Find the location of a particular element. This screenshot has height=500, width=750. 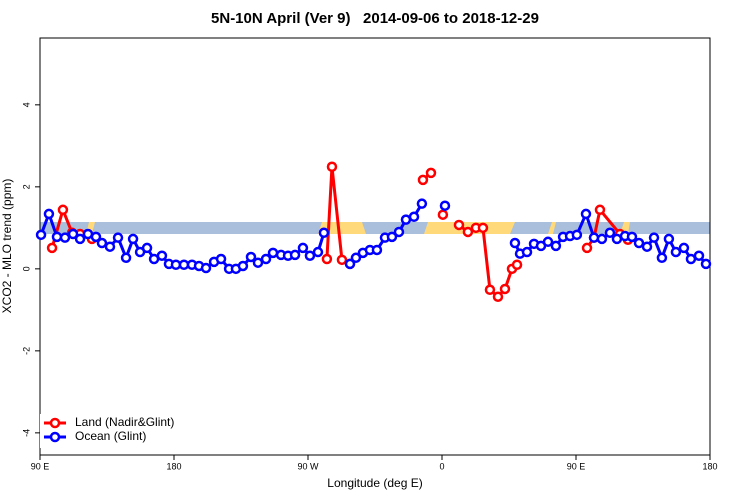

legend-box is located at coordinates (115, 431).